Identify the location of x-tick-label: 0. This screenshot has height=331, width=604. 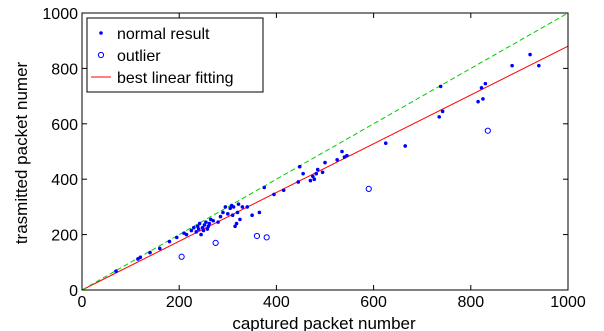
(82, 302).